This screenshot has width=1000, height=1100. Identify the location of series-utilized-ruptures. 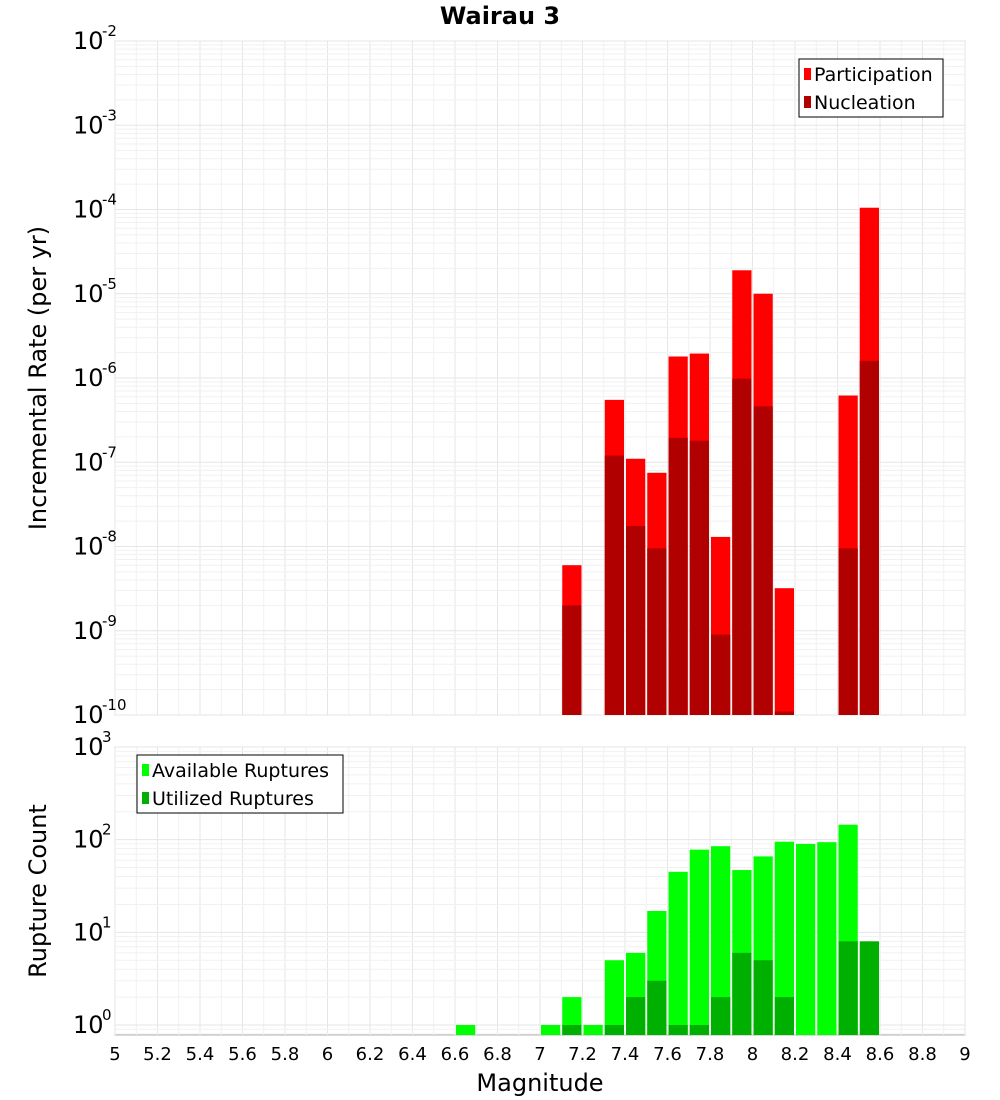
(720, 988).